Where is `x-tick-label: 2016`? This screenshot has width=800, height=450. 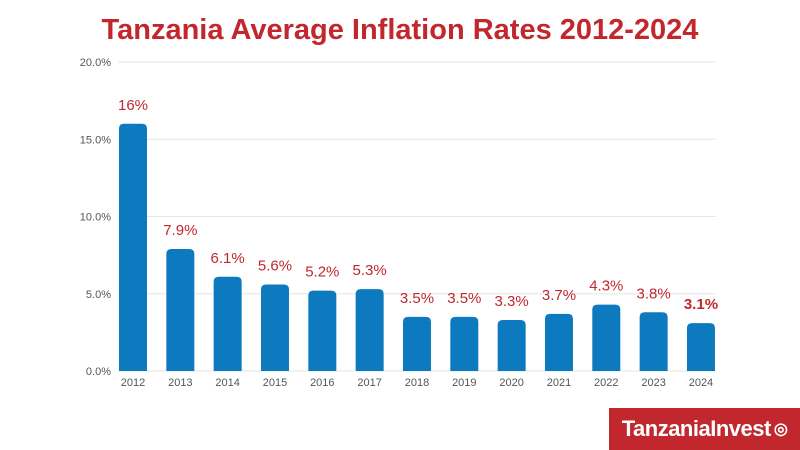
x-tick-label: 2016 is located at coordinates (322, 383).